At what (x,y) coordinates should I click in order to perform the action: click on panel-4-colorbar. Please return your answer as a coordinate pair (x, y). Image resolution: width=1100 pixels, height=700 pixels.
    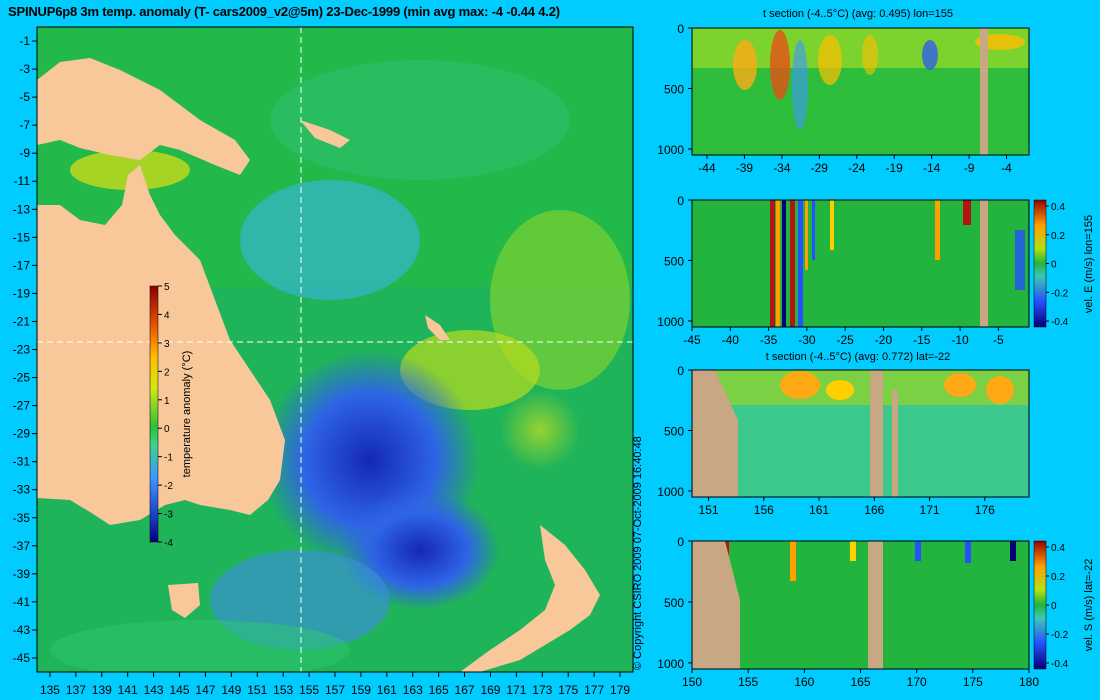
    Looking at the image, I should click on (1040, 605).